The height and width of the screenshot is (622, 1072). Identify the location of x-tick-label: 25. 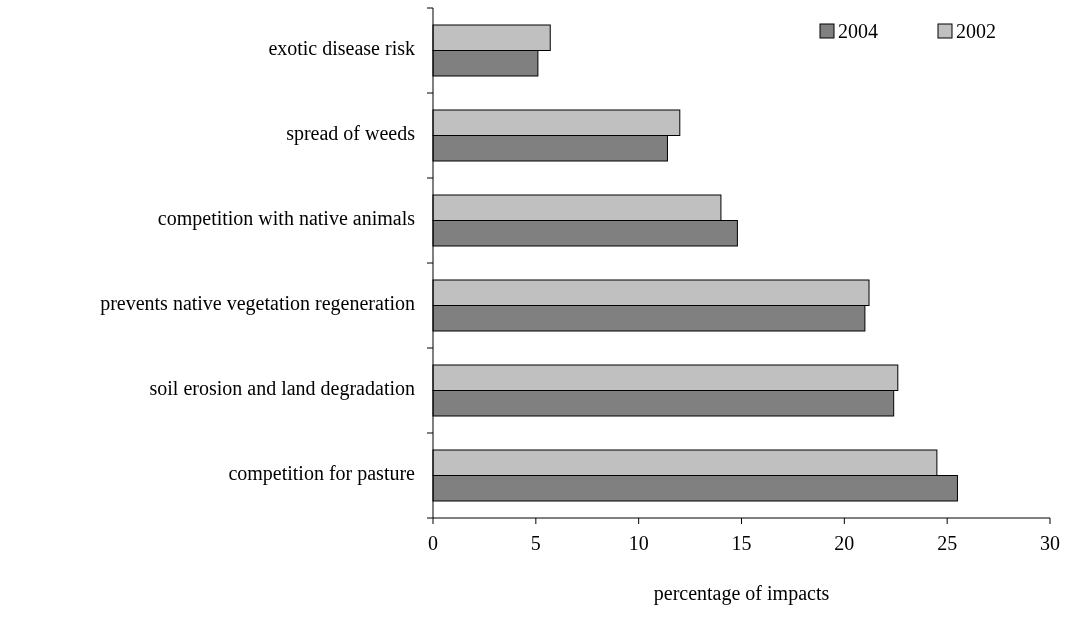
(947, 543).